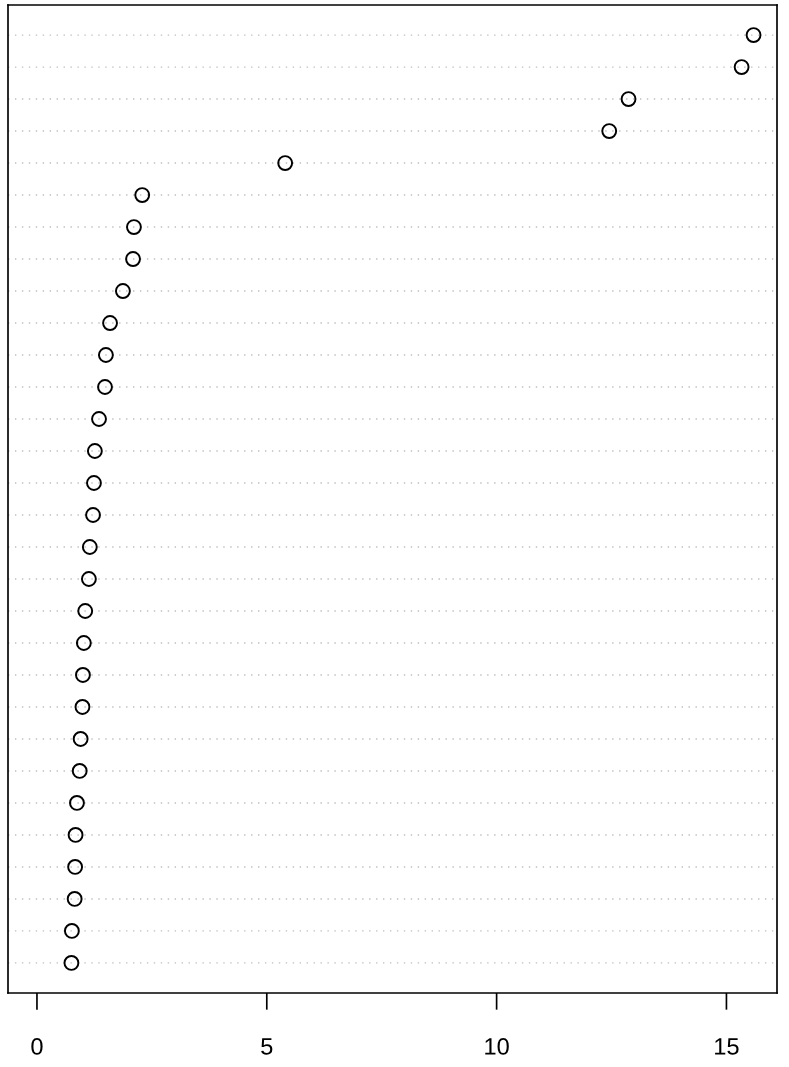 This screenshot has height=1067, width=789. Describe the element at coordinates (267, 1046) in the screenshot. I see `x-tick-label: 5` at that location.